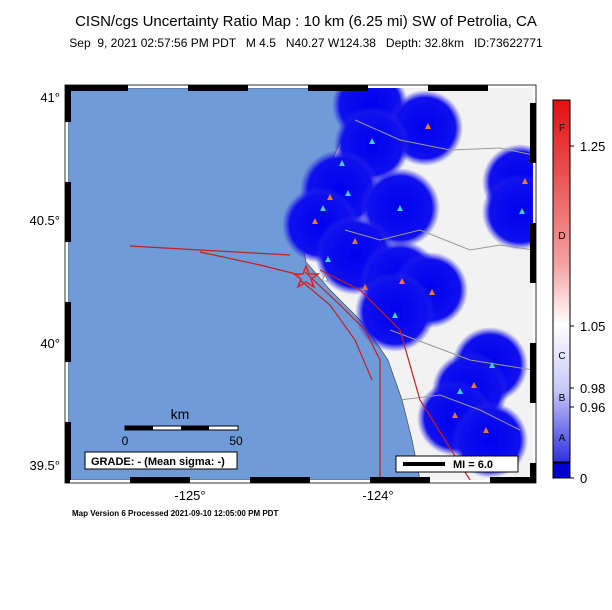 The image size is (612, 610). I want to click on scale-bar: km 0 50, so click(182, 427).